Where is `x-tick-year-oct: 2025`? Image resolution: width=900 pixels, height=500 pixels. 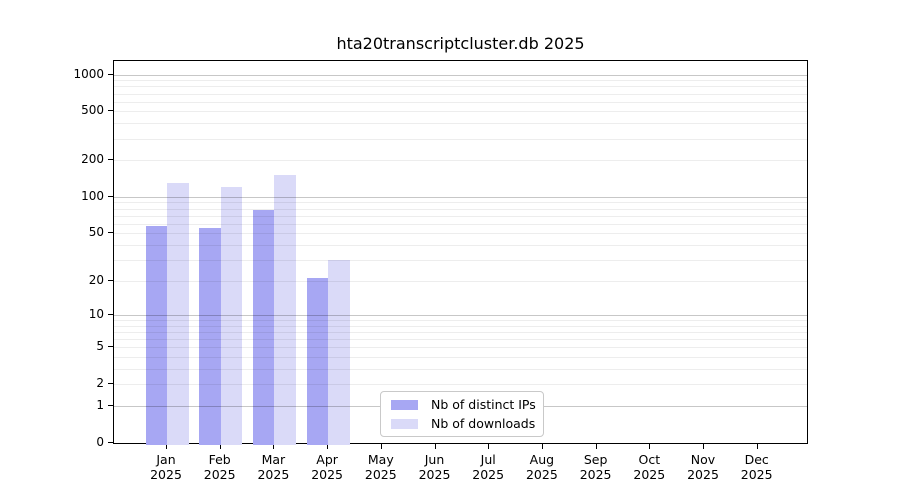 x-tick-year-oct: 2025 is located at coordinates (649, 474).